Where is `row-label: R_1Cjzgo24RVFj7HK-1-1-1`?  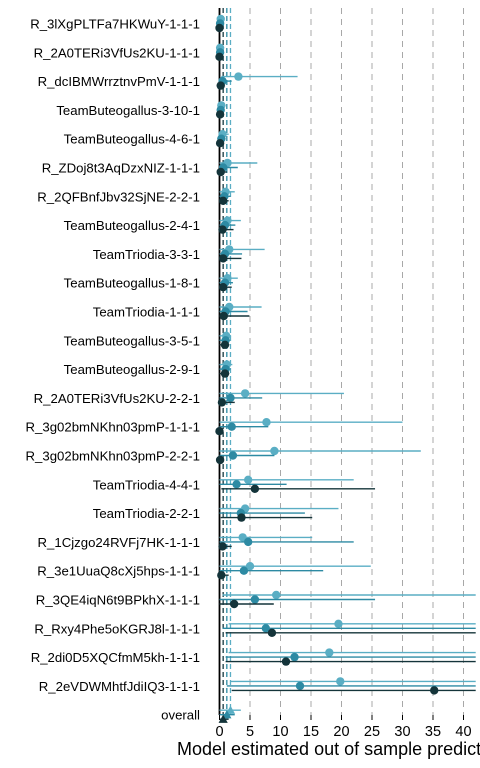 row-label: R_1Cjzgo24RVFj7HK-1-1-1 is located at coordinates (119, 542).